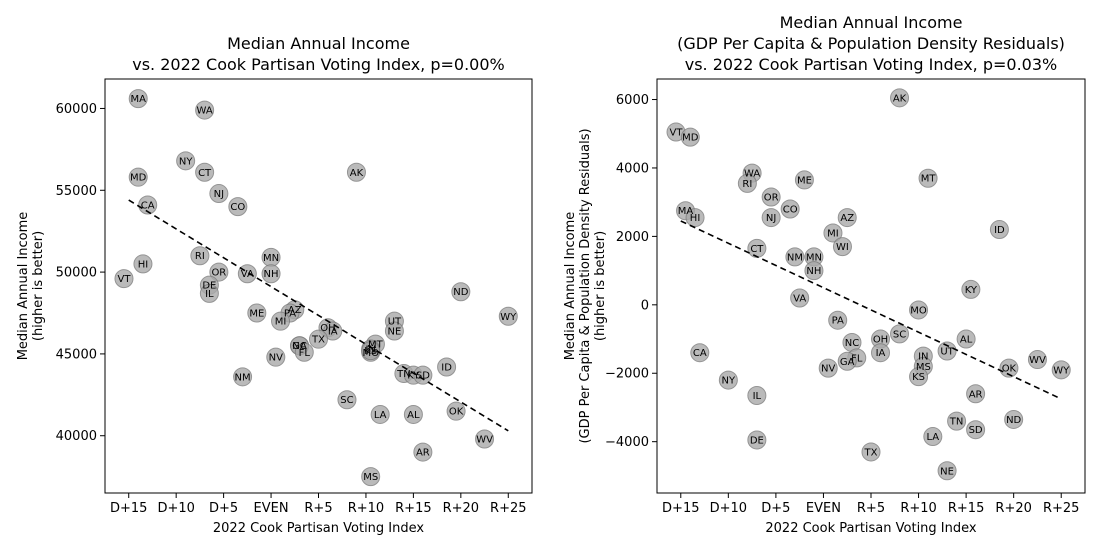 This screenshot has height=550, width=1100. Describe the element at coordinates (138, 99) in the screenshot. I see `data-point-label: MA` at that location.